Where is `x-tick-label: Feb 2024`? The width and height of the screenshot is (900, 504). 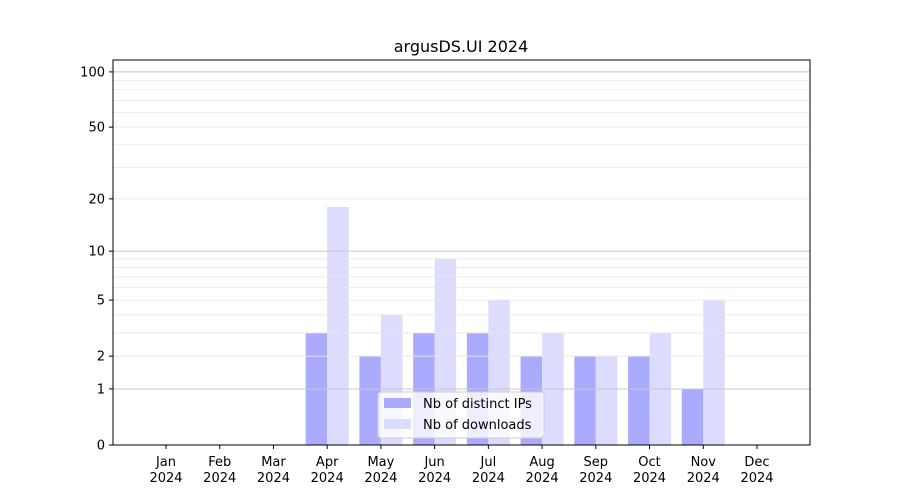
x-tick-label: Feb 2024 is located at coordinates (219, 470).